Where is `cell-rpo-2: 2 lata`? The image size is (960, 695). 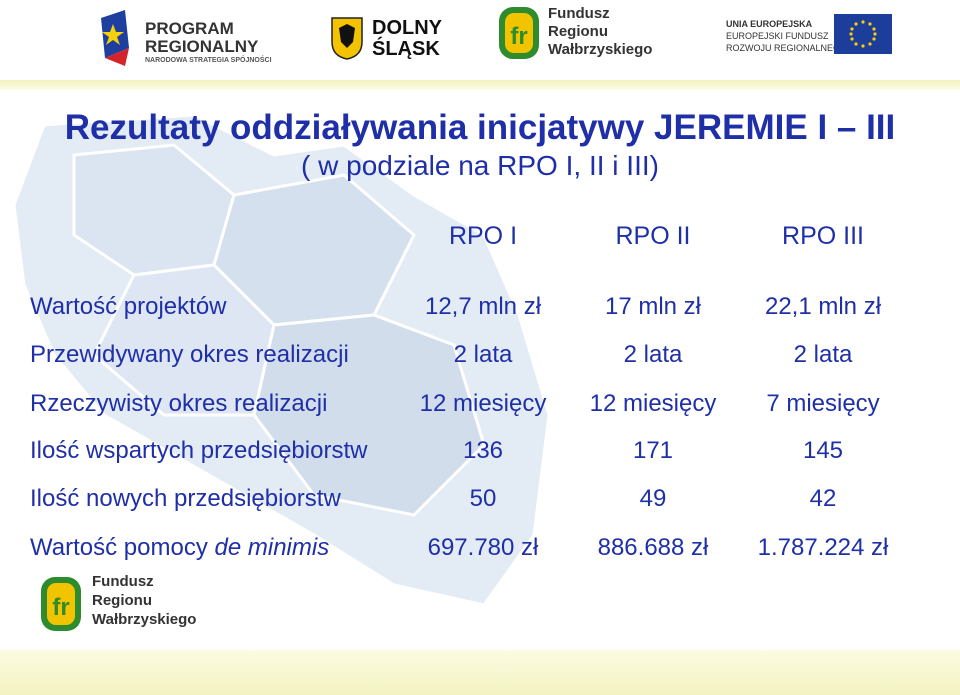
cell-rpo-2: 2 lata is located at coordinates (653, 354).